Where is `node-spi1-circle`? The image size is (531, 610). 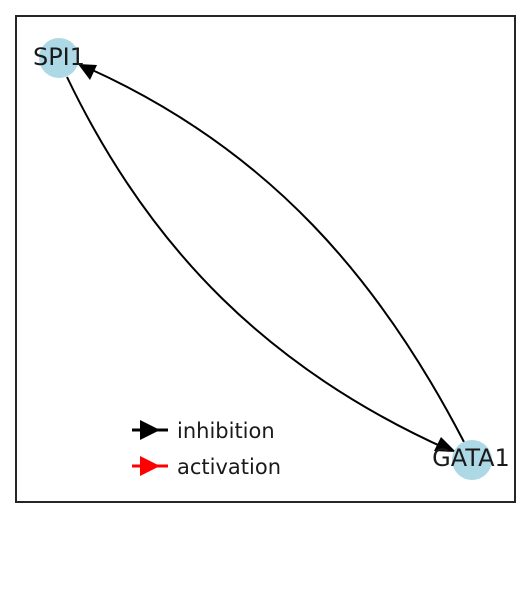
node-spi1-circle is located at coordinates (59, 58).